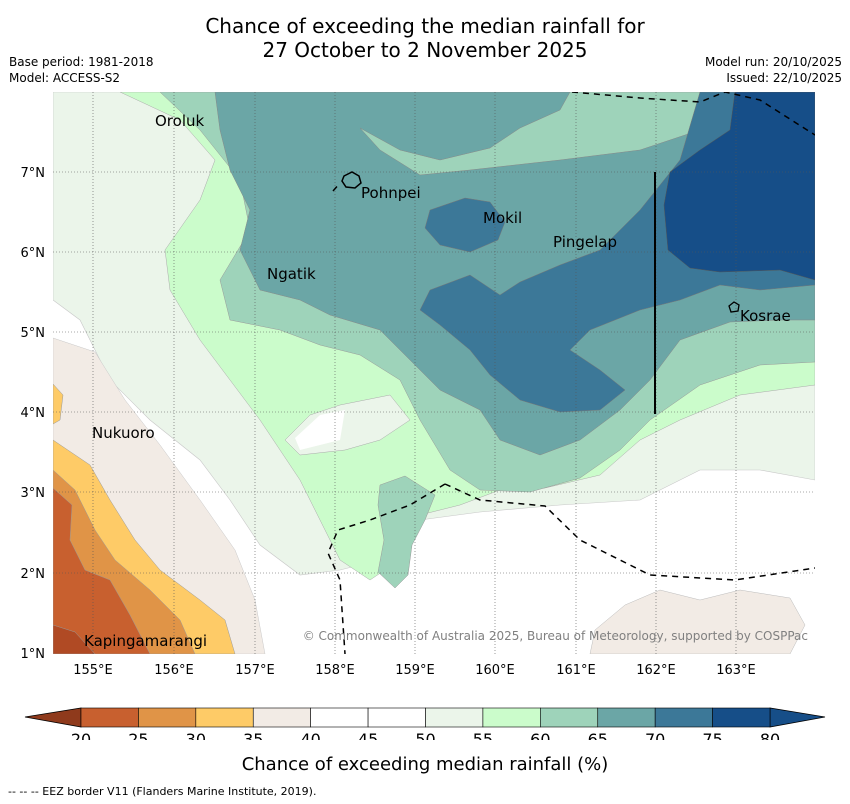 This screenshot has width=850, height=804. Describe the element at coordinates (797, 717) in the screenshot. I see `colorbar-arrow-right` at that location.